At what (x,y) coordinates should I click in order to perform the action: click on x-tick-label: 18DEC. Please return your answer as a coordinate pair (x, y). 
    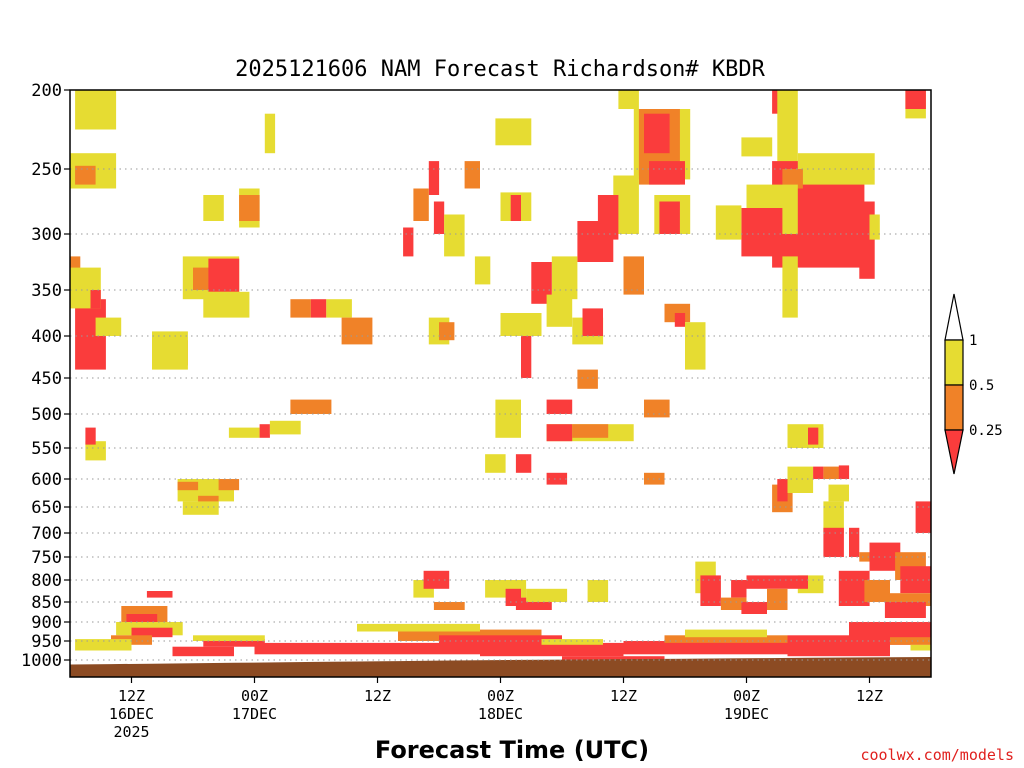
    Looking at the image, I should click on (500, 714).